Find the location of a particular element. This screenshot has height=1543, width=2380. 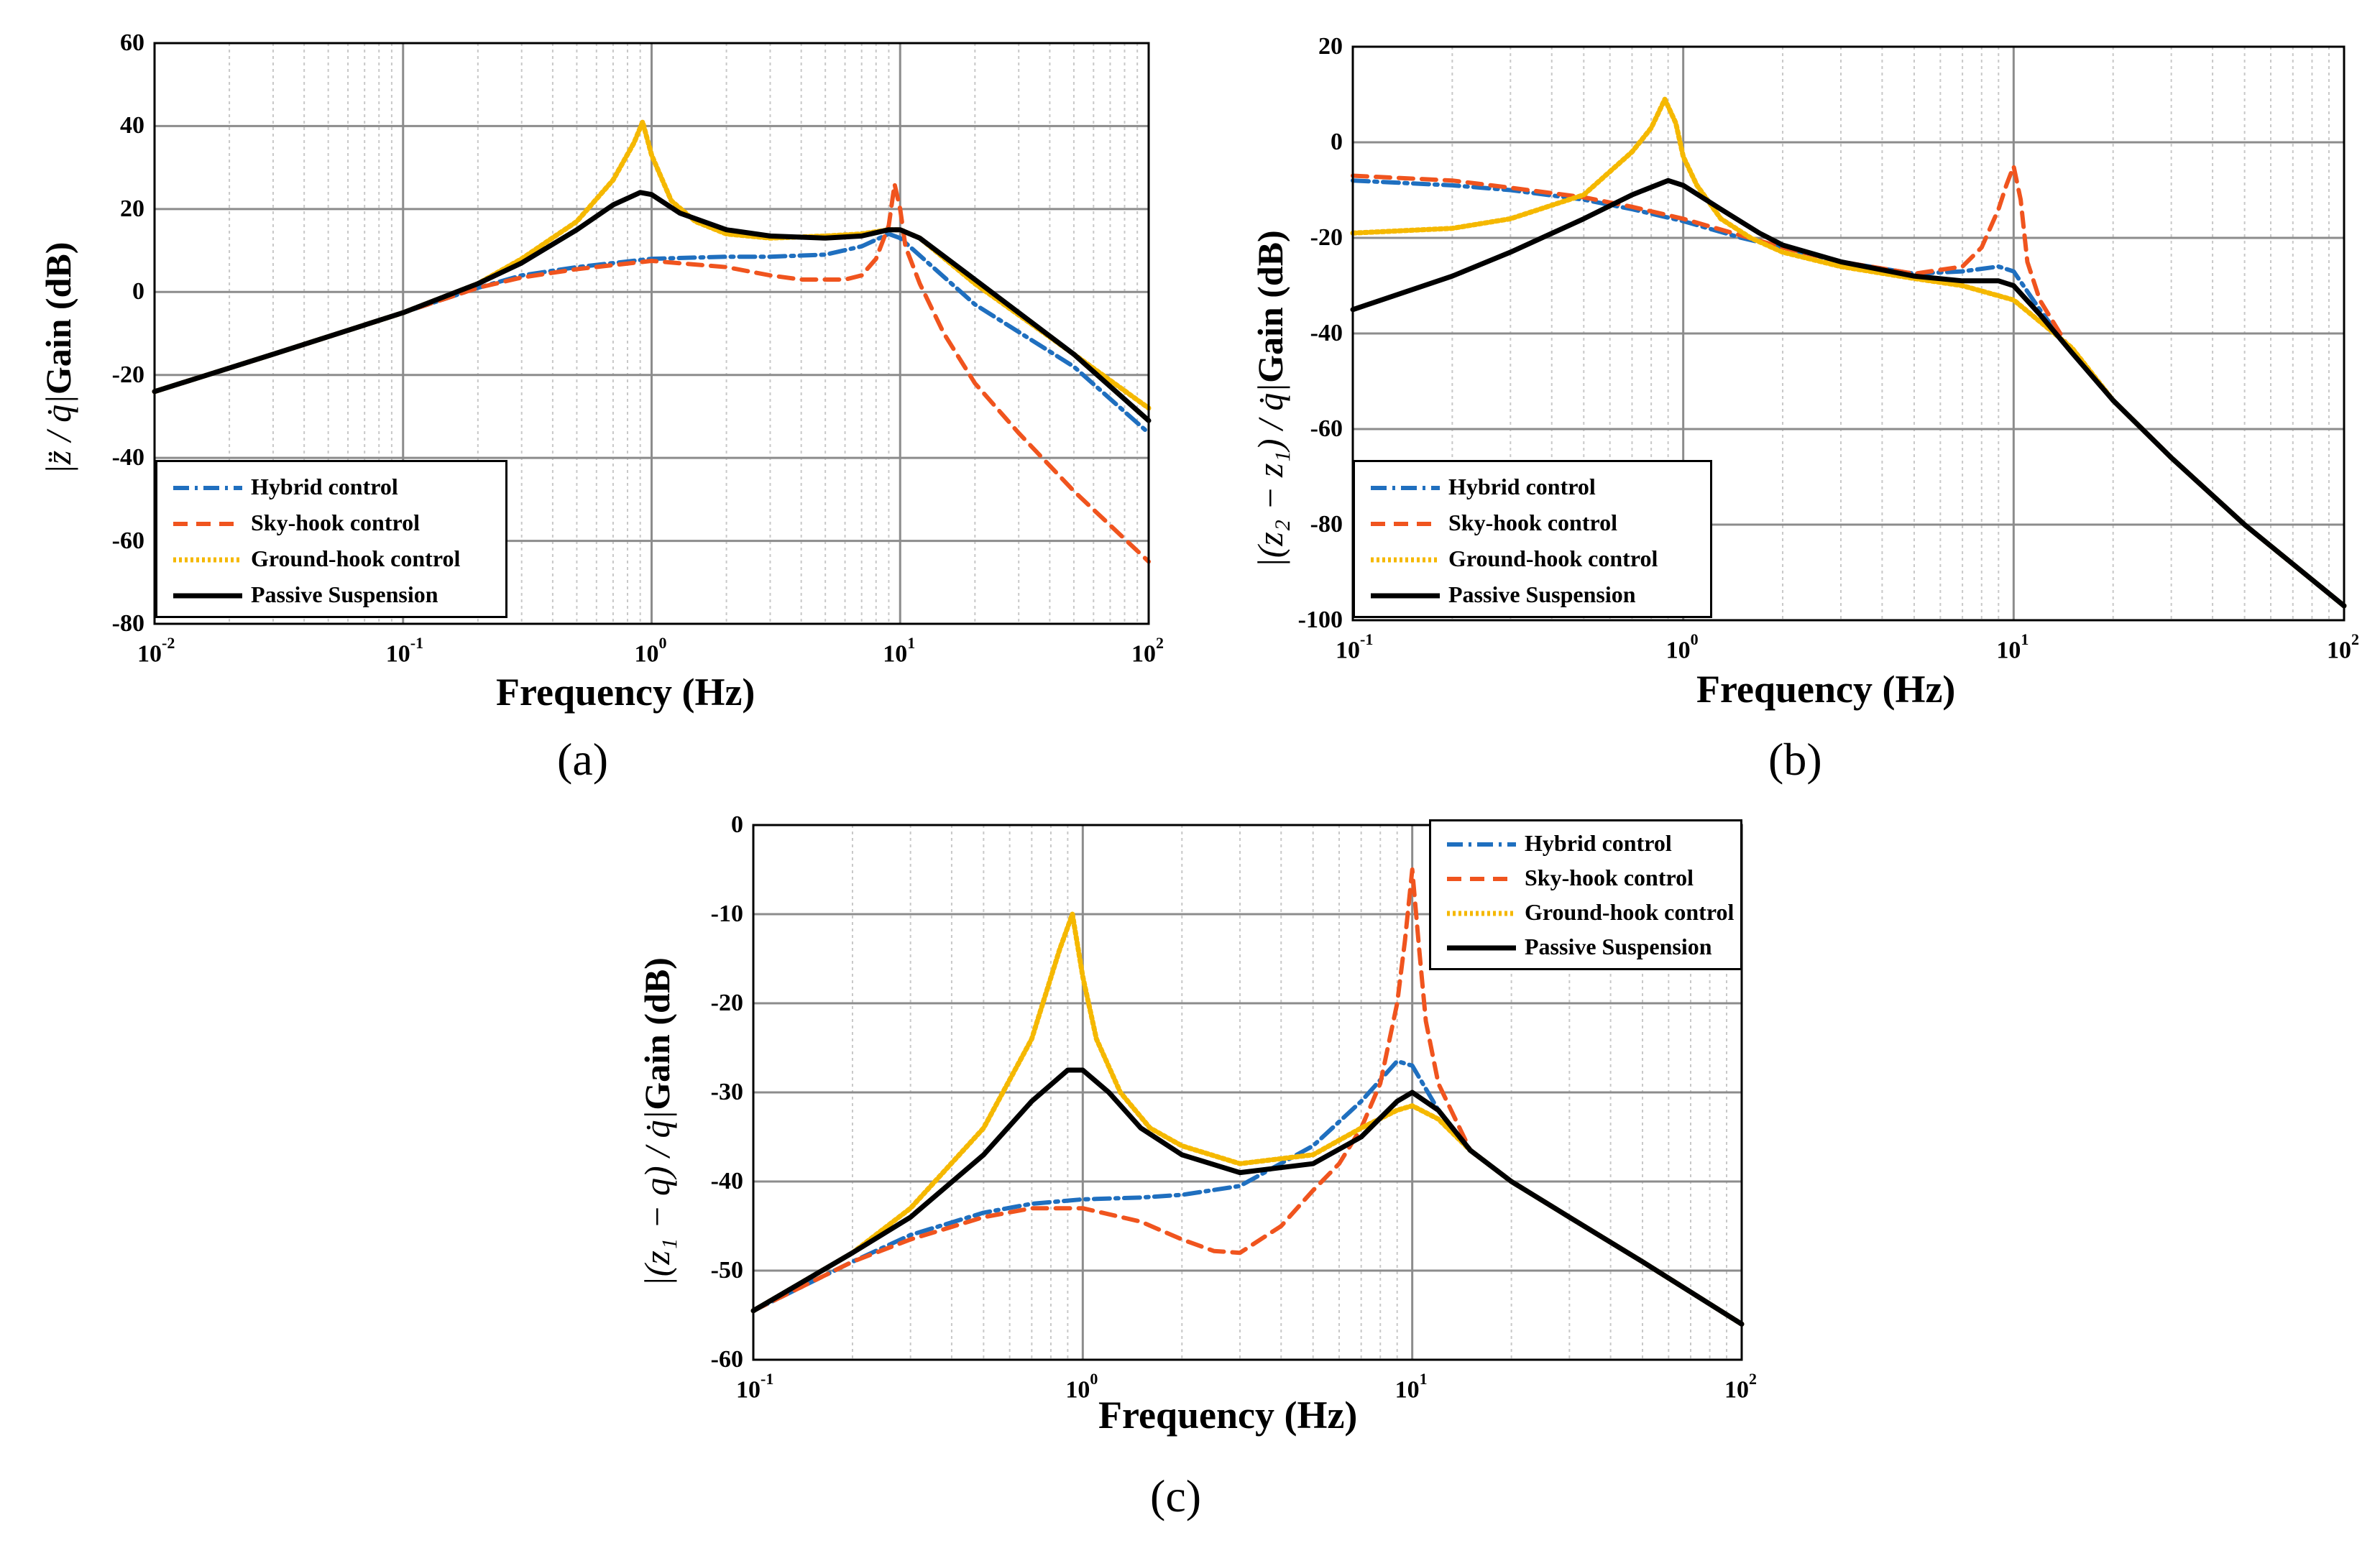

series-line-skyhook is located at coordinates (651, 373).